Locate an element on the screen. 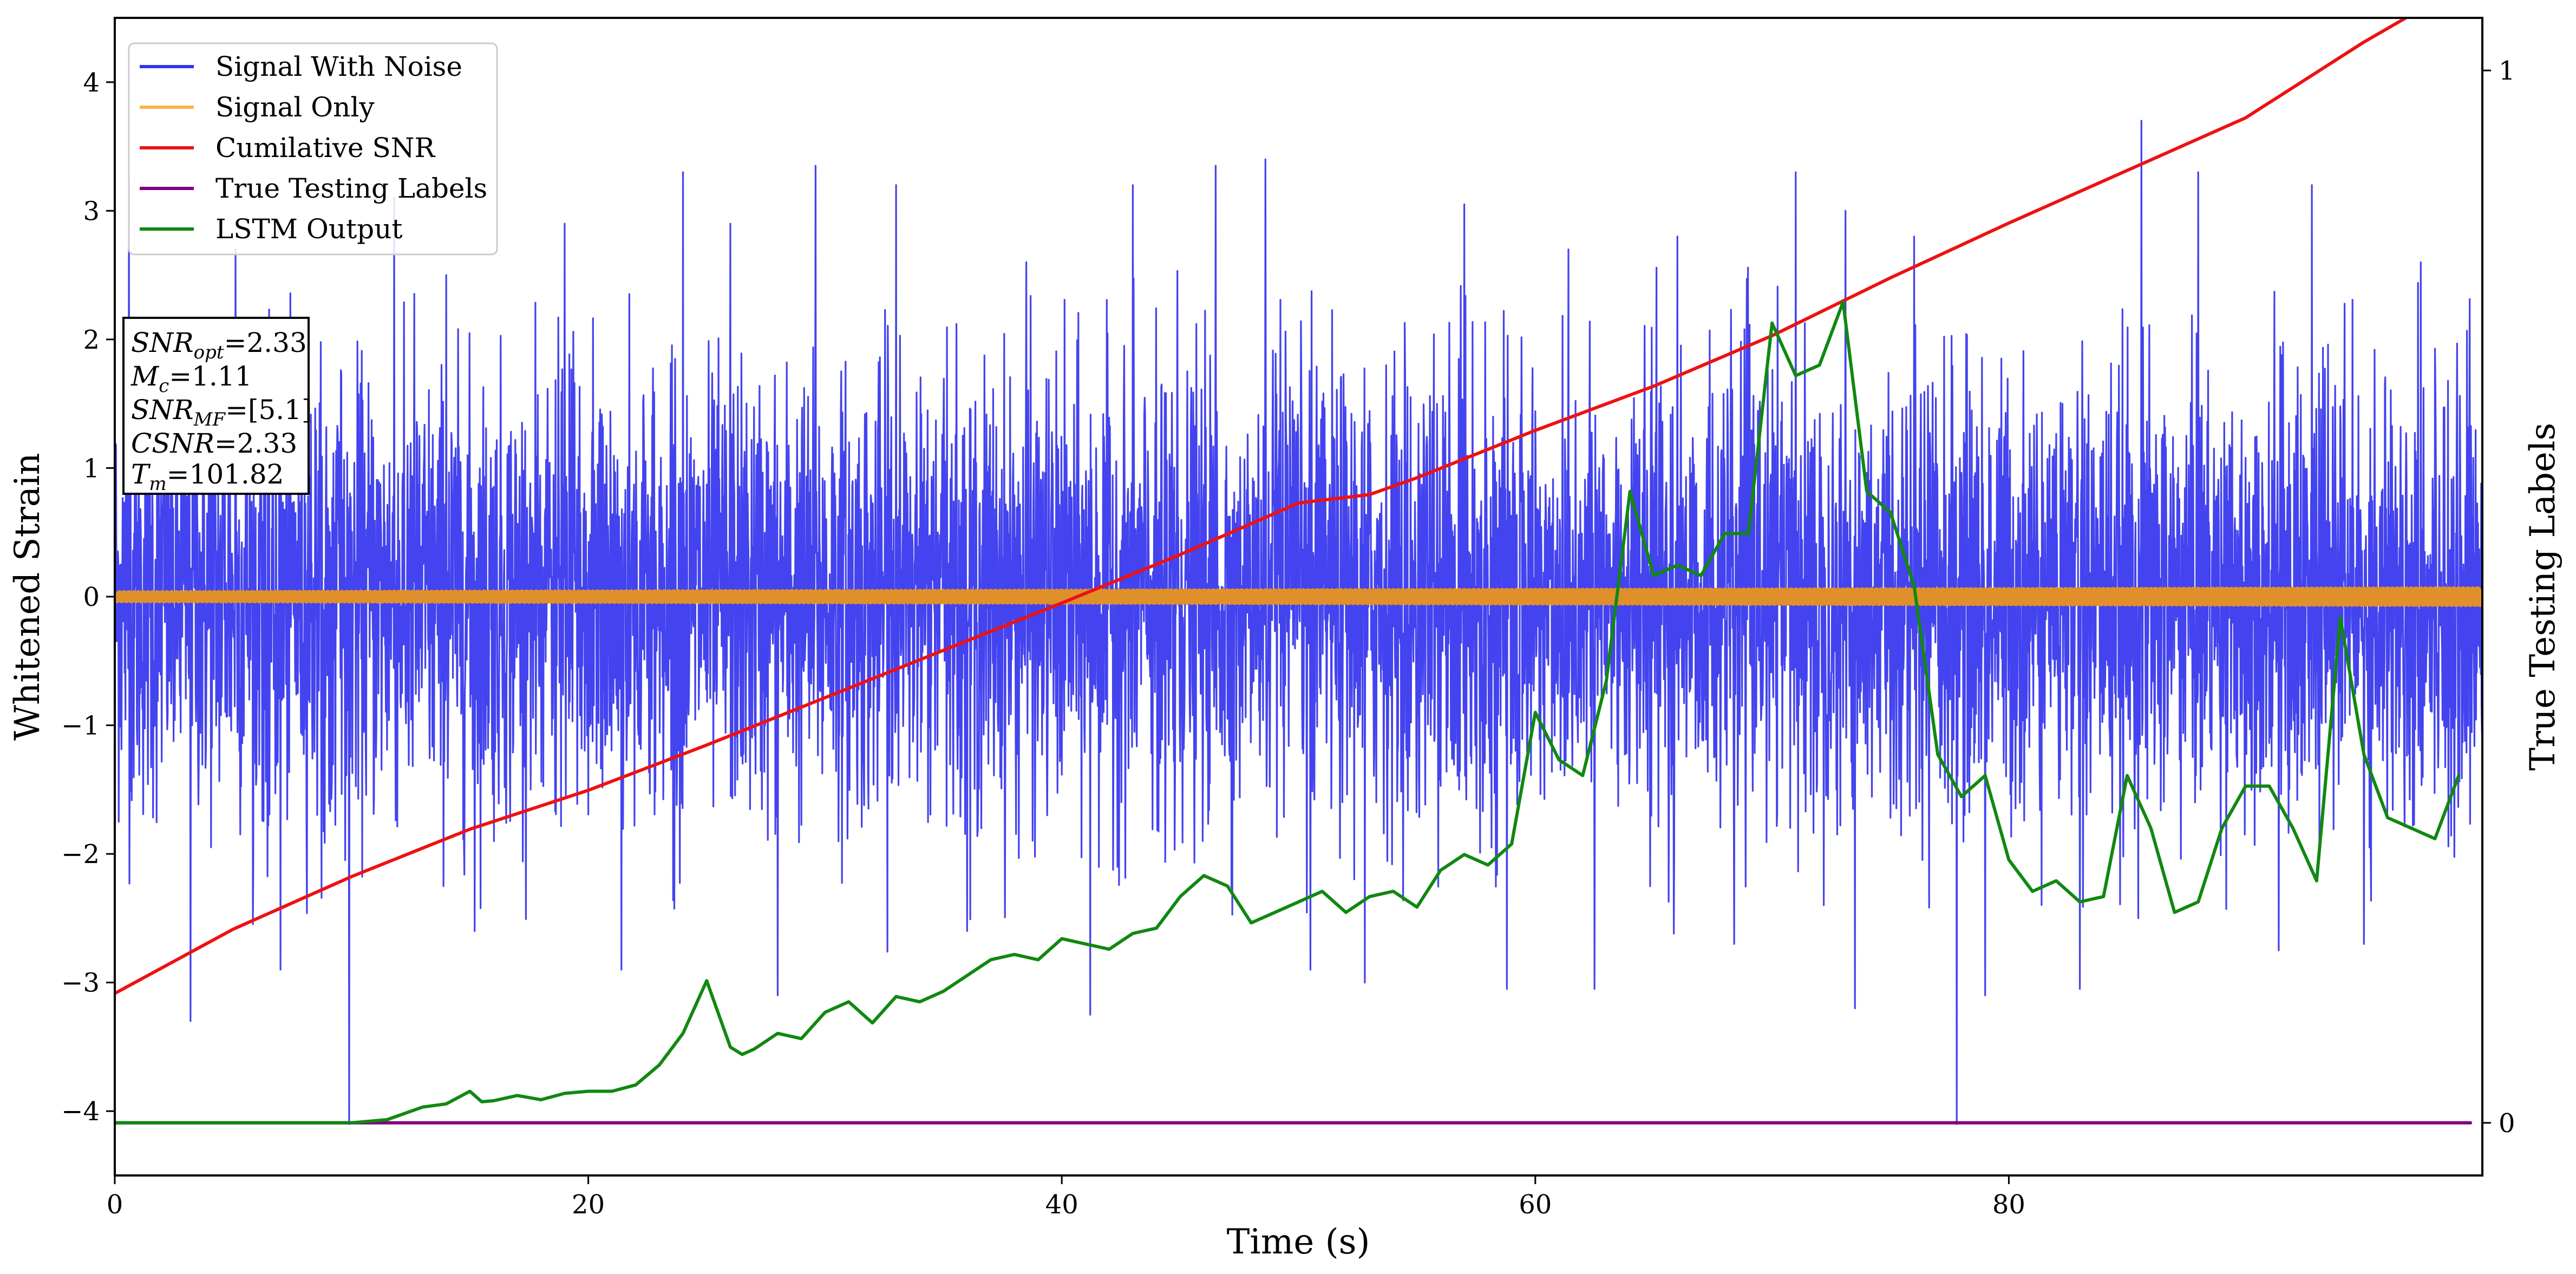 The width and height of the screenshot is (2576, 1274). info-snr-opt: SNRopt=2.33 is located at coordinates (219, 345).